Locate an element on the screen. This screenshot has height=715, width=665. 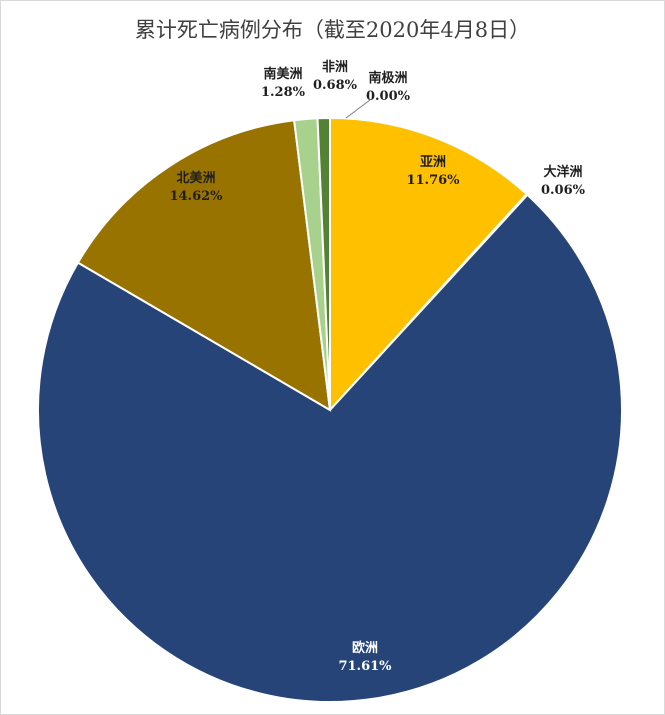
slice-value-label: 0.00% is located at coordinates (388, 96).